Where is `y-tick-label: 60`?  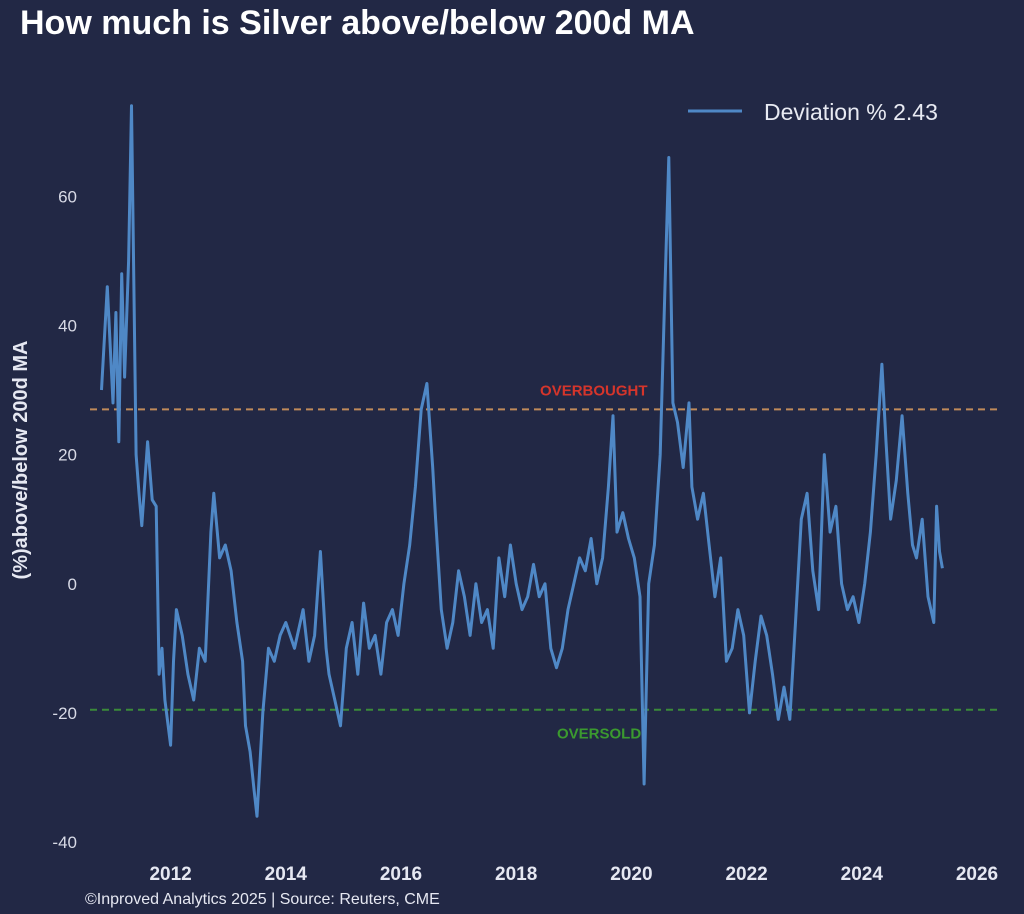 y-tick-label: 60 is located at coordinates (67, 196).